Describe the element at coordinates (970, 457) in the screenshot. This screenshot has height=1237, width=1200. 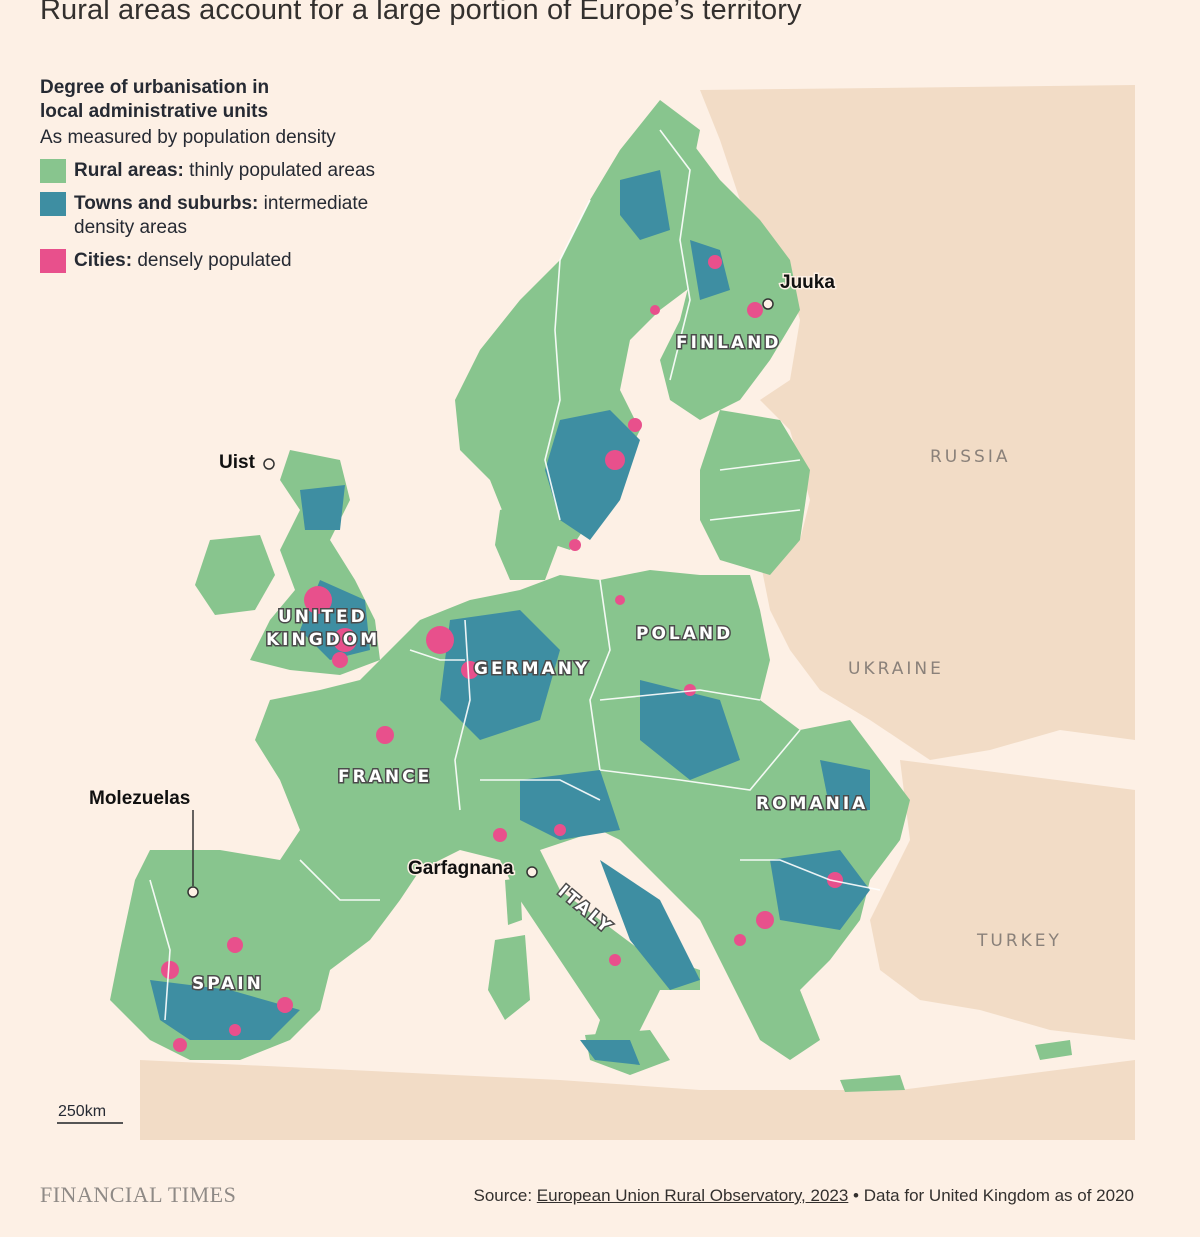
I see `russia-label: RUSSIA` at that location.